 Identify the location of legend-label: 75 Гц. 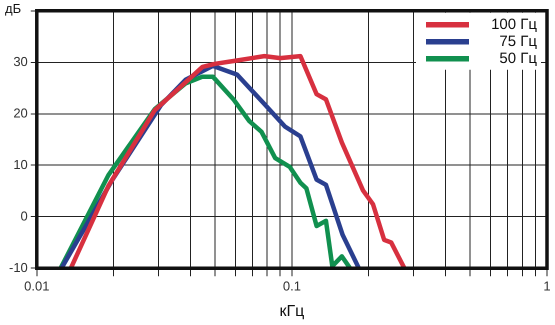
(518, 41).